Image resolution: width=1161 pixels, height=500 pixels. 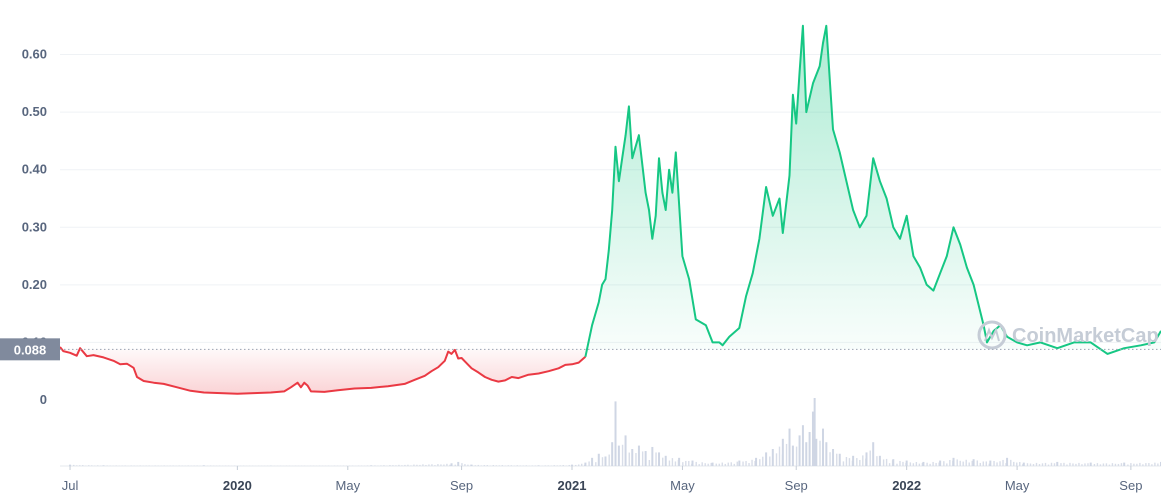 I want to click on y-tick-label: 0.60, so click(x=34, y=54).